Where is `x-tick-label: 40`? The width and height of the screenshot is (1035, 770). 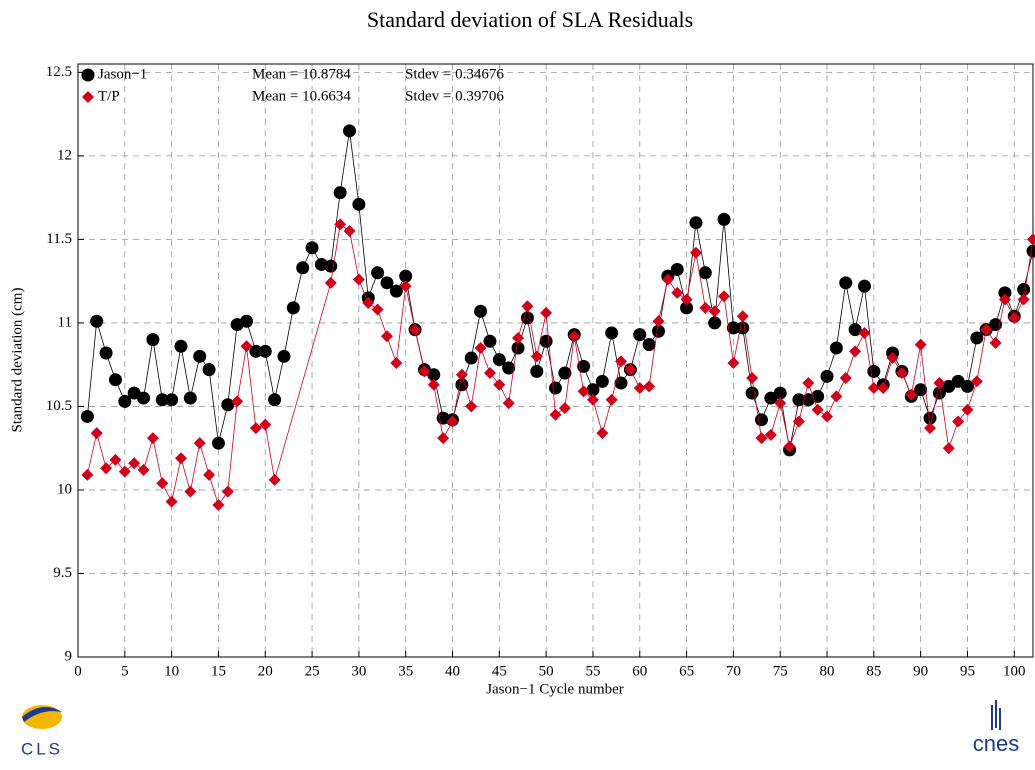 x-tick-label: 40 is located at coordinates (452, 671).